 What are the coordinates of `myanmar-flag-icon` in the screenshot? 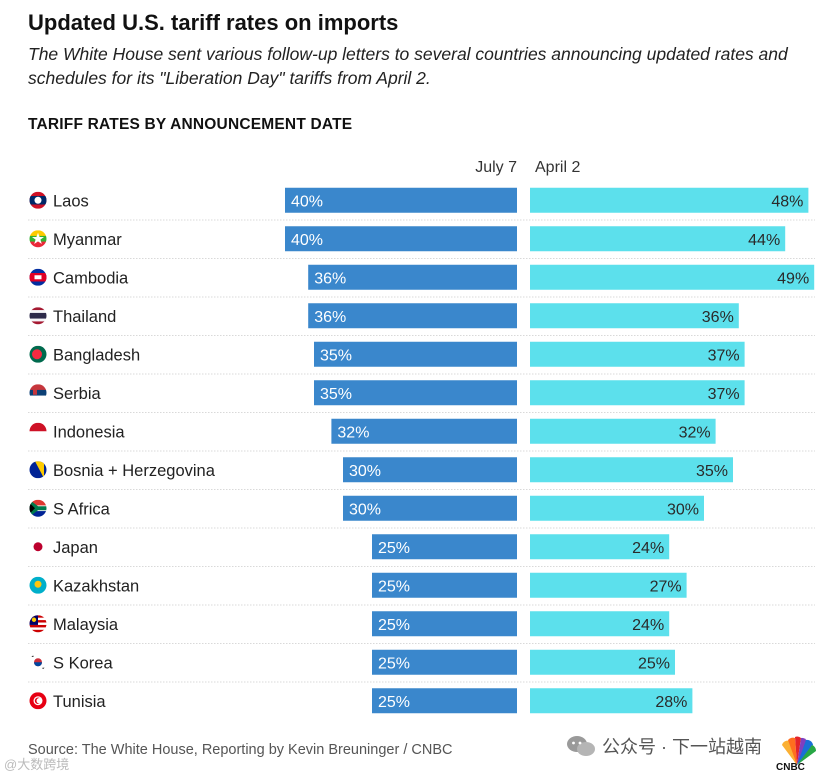 It's located at (38, 239).